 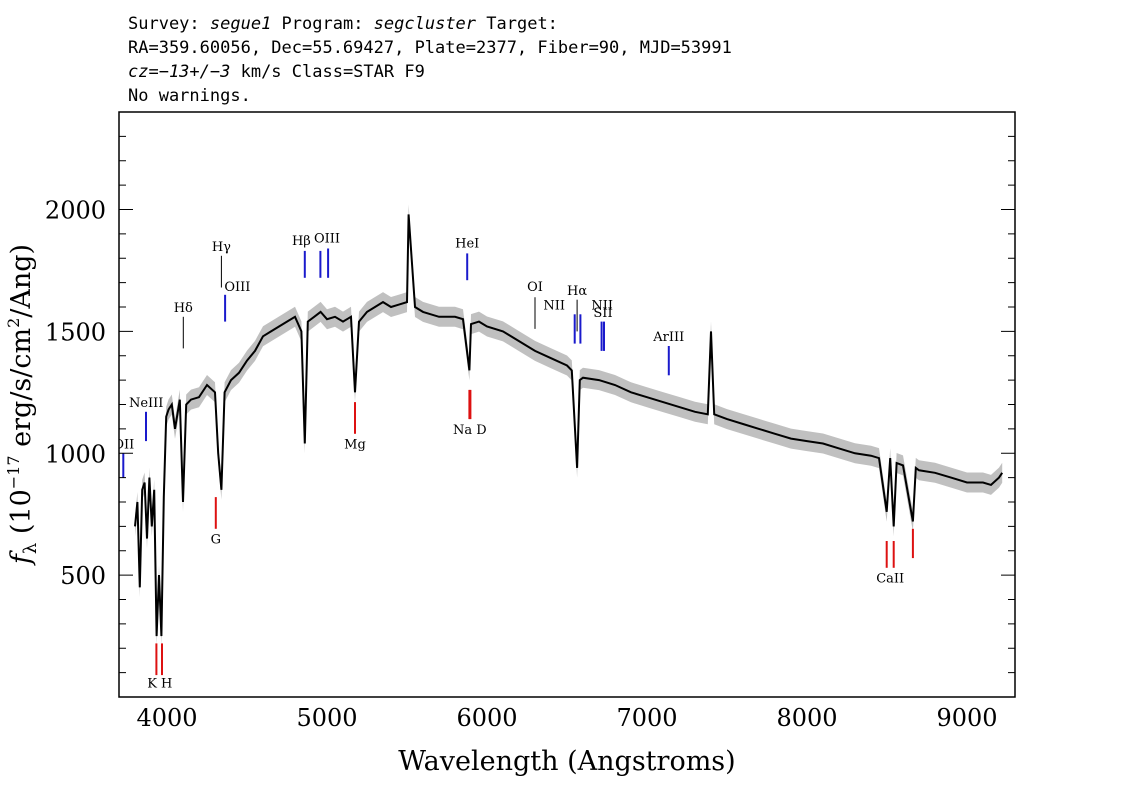 What do you see at coordinates (602, 313) in the screenshot?
I see `line-marker-label: SII` at bounding box center [602, 313].